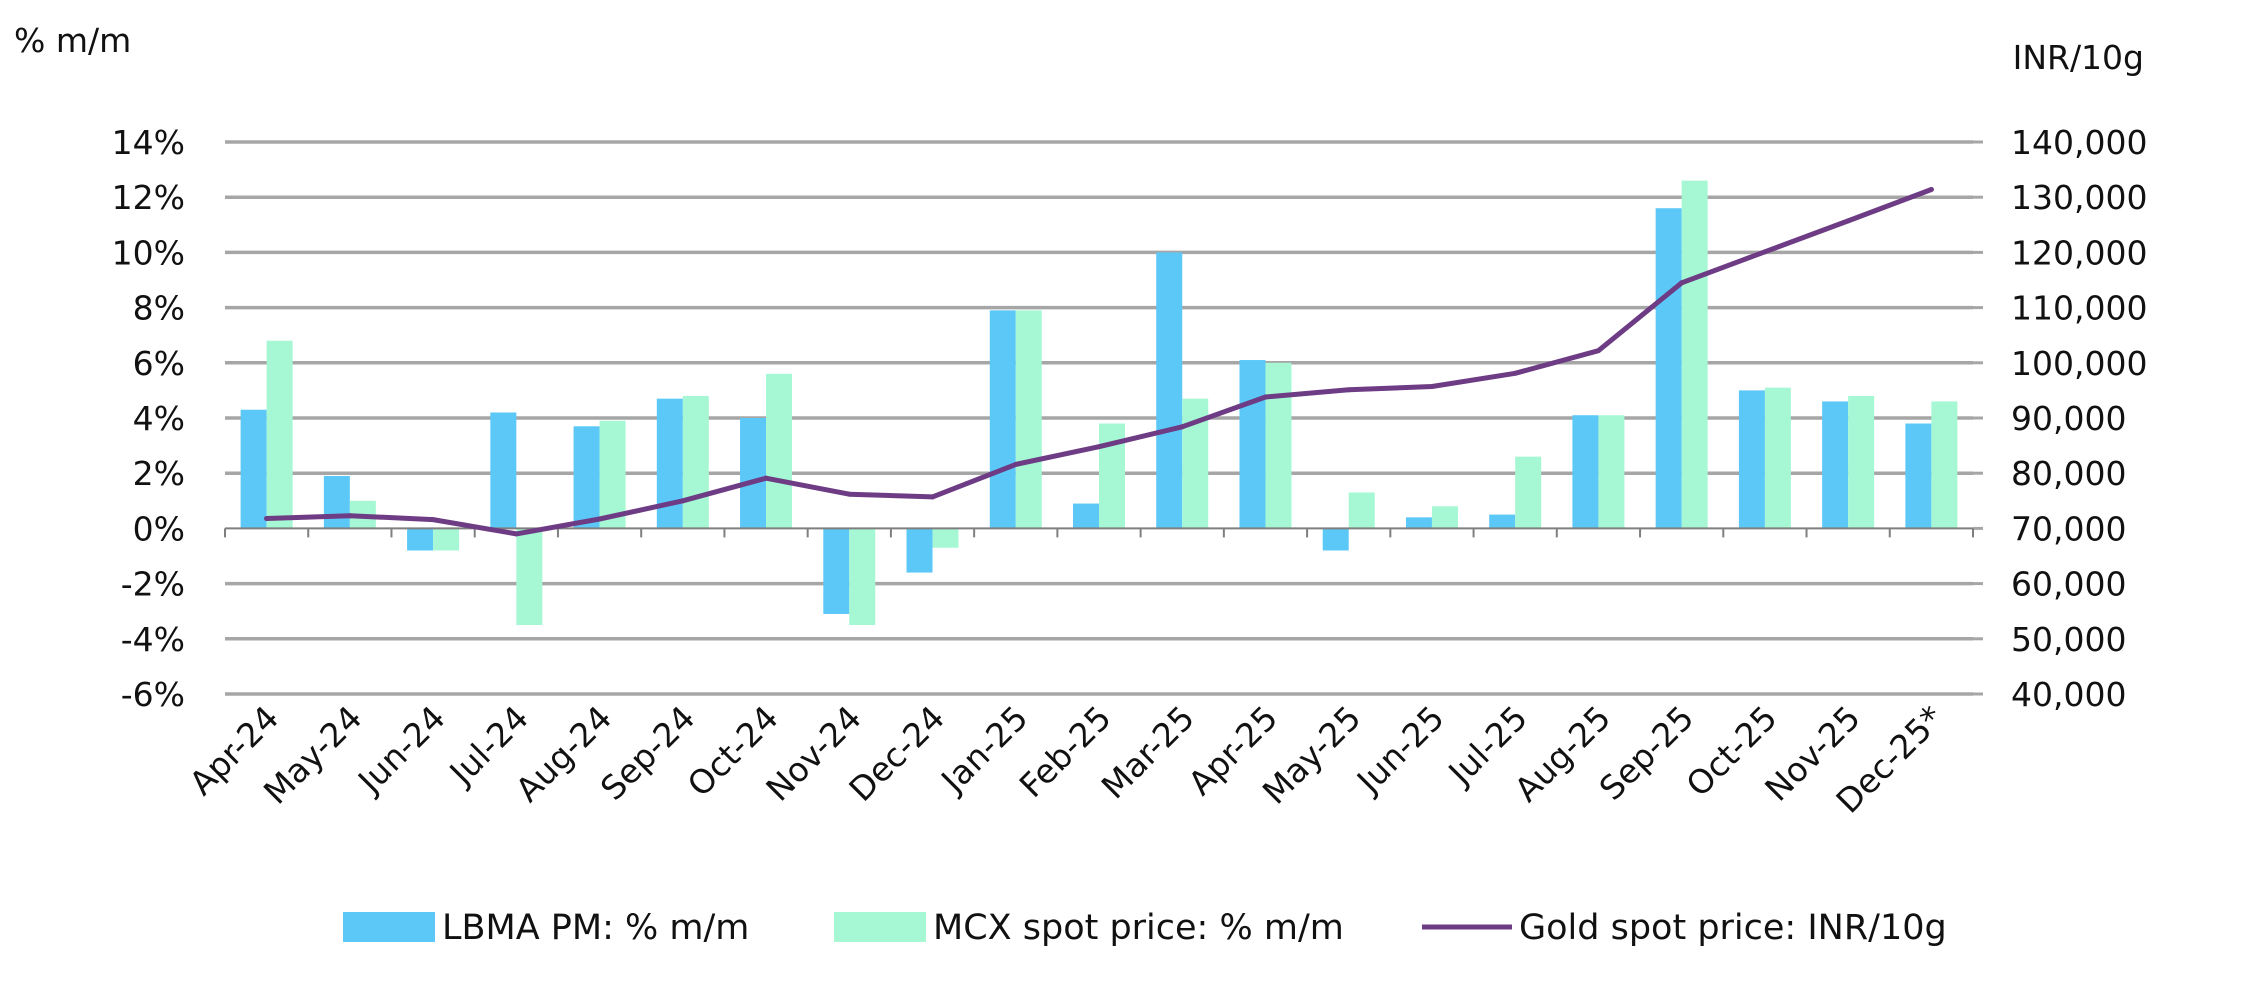 The width and height of the screenshot is (2268, 990). I want to click on right-tick-label: 50,000, so click(2068, 639).